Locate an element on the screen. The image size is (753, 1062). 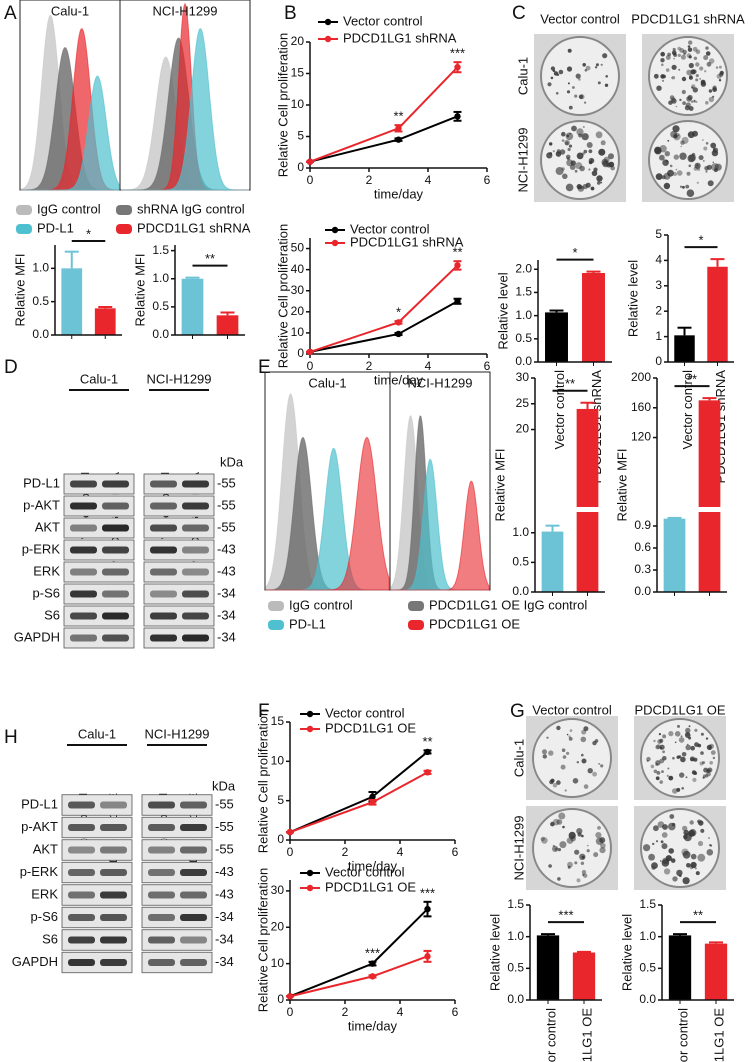
x-tick-label: 4 is located at coordinates (400, 1012).